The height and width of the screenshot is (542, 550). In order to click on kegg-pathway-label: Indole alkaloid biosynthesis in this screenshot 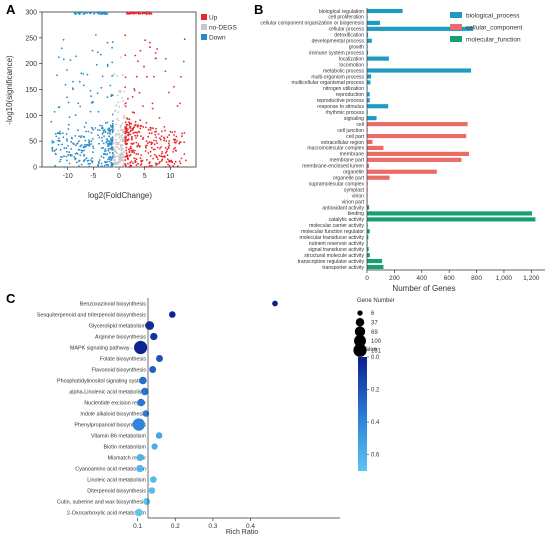, I will do `click(113, 415)`.